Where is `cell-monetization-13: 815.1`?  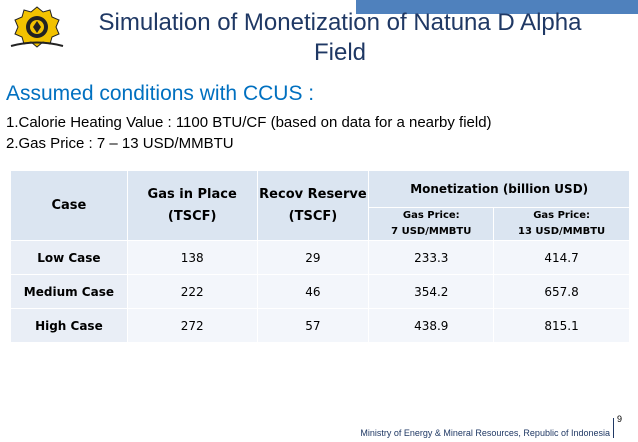
cell-monetization-13: 815.1 is located at coordinates (561, 325).